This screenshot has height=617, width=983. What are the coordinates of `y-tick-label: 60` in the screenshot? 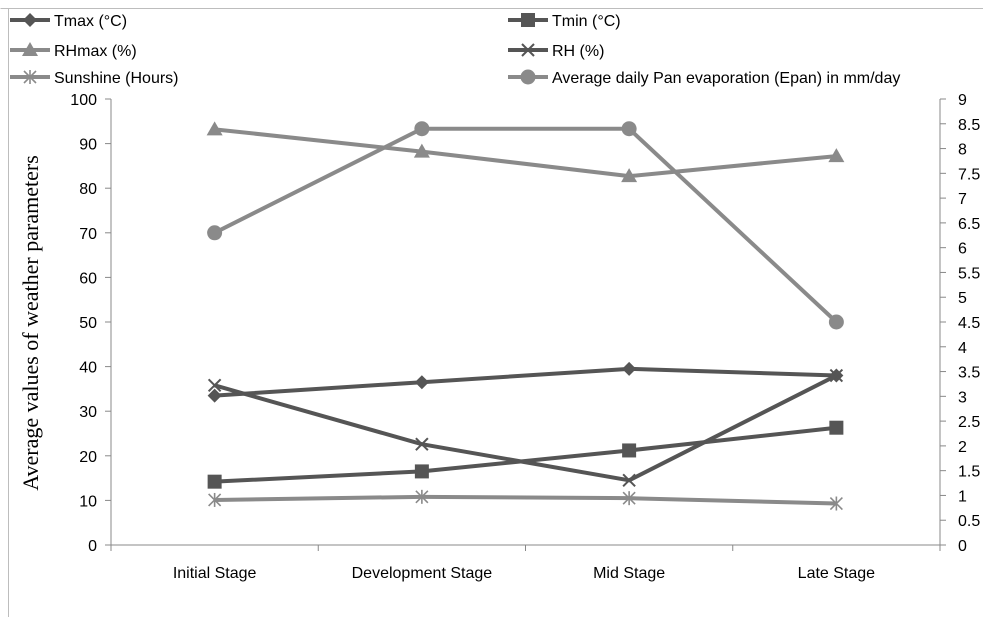 It's located at (88, 278).